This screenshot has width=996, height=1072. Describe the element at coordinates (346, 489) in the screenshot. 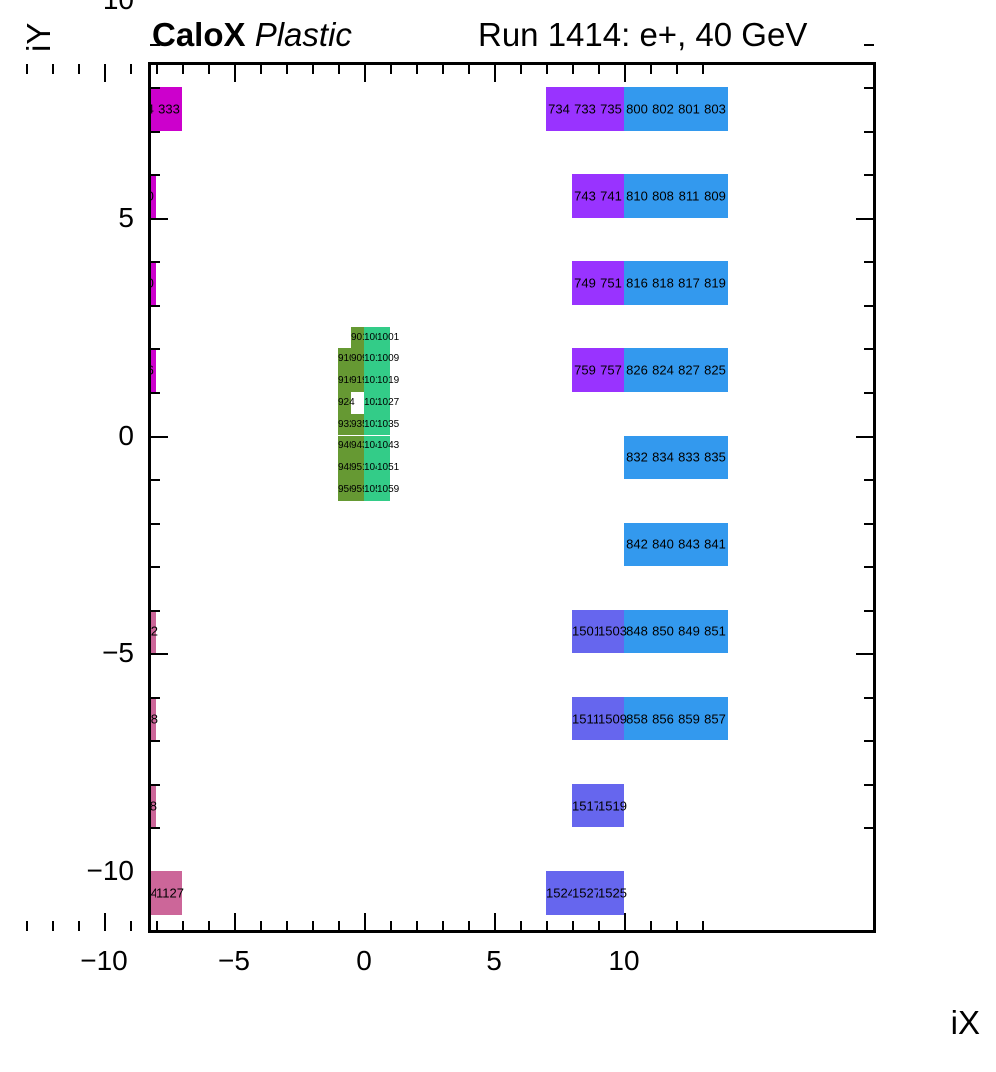

I see `channel-id: 956` at that location.